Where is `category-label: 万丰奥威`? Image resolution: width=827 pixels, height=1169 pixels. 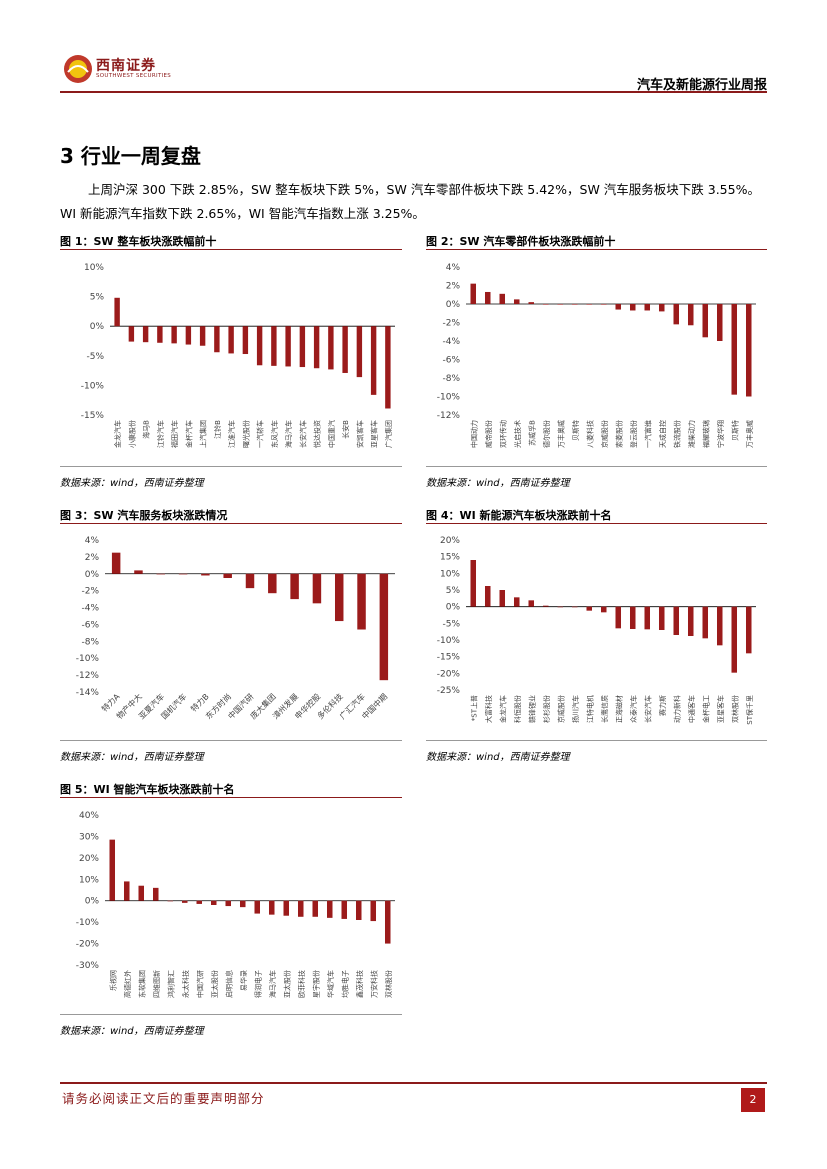
category-label: 万丰奥威 is located at coordinates (560, 434).